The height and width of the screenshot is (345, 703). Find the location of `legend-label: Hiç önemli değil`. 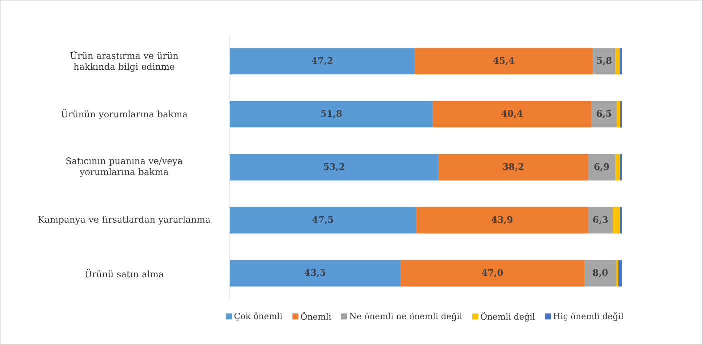

legend-label: Hiç önemli değil is located at coordinates (589, 317).